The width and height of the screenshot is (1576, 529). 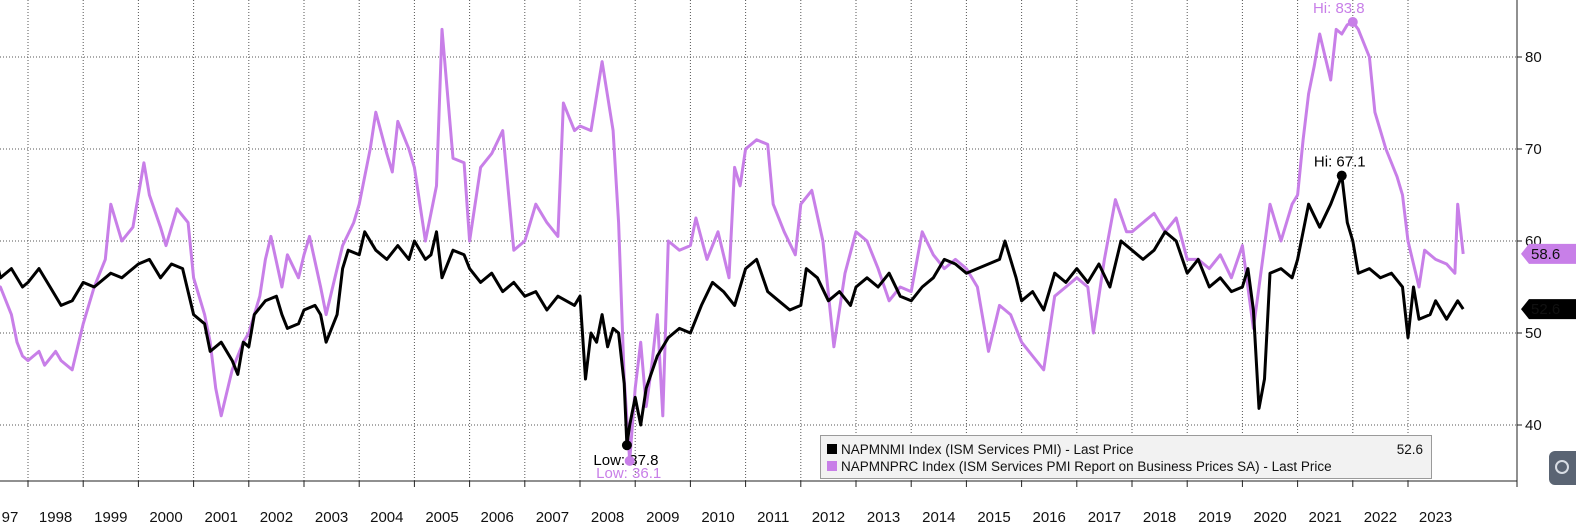 I want to click on y-tick-label-50: 50, so click(x=1533, y=333).